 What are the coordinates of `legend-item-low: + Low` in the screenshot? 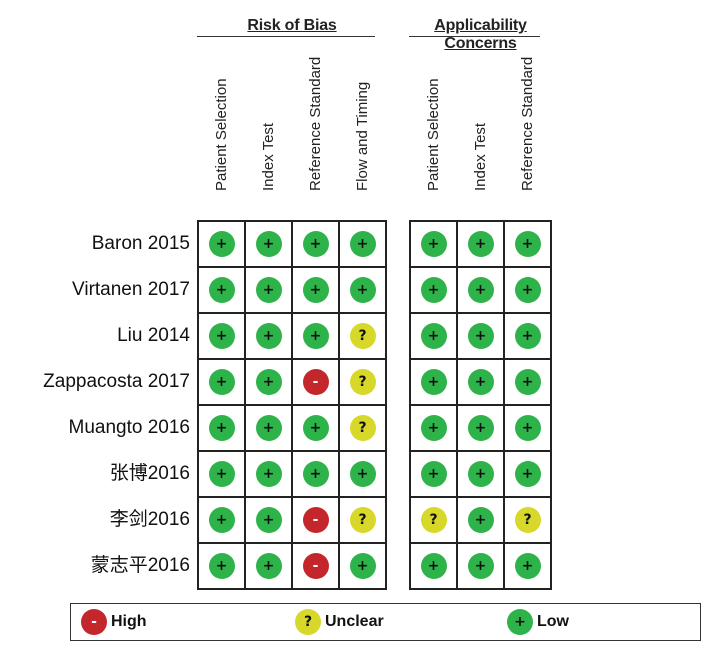 It's located at (538, 622).